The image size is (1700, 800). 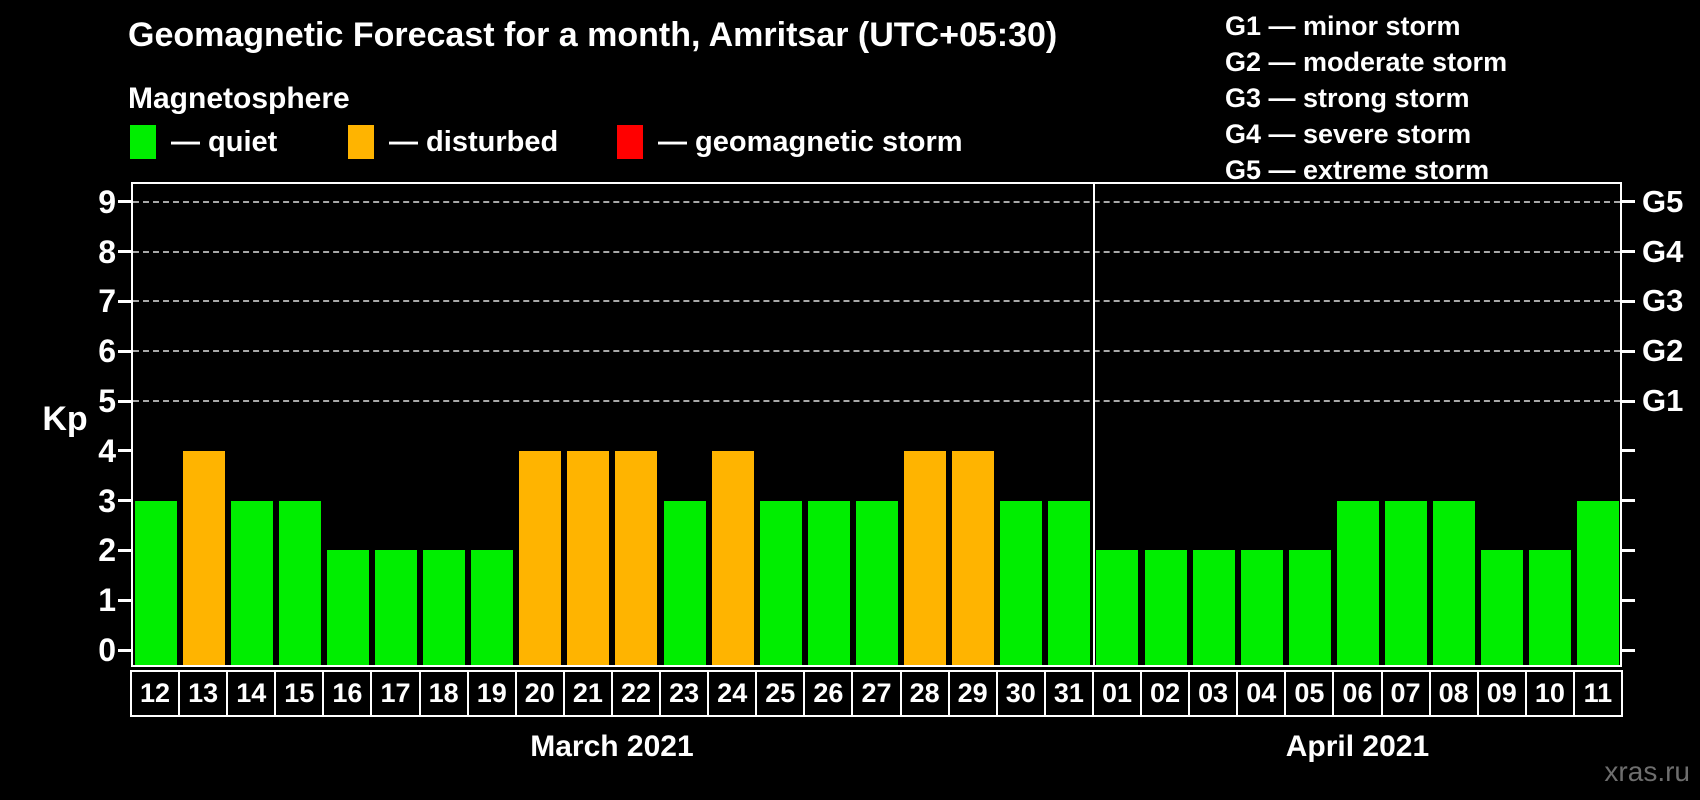 What do you see at coordinates (810, 141) in the screenshot?
I see `legend-label-storm: — geomagnetic storm` at bounding box center [810, 141].